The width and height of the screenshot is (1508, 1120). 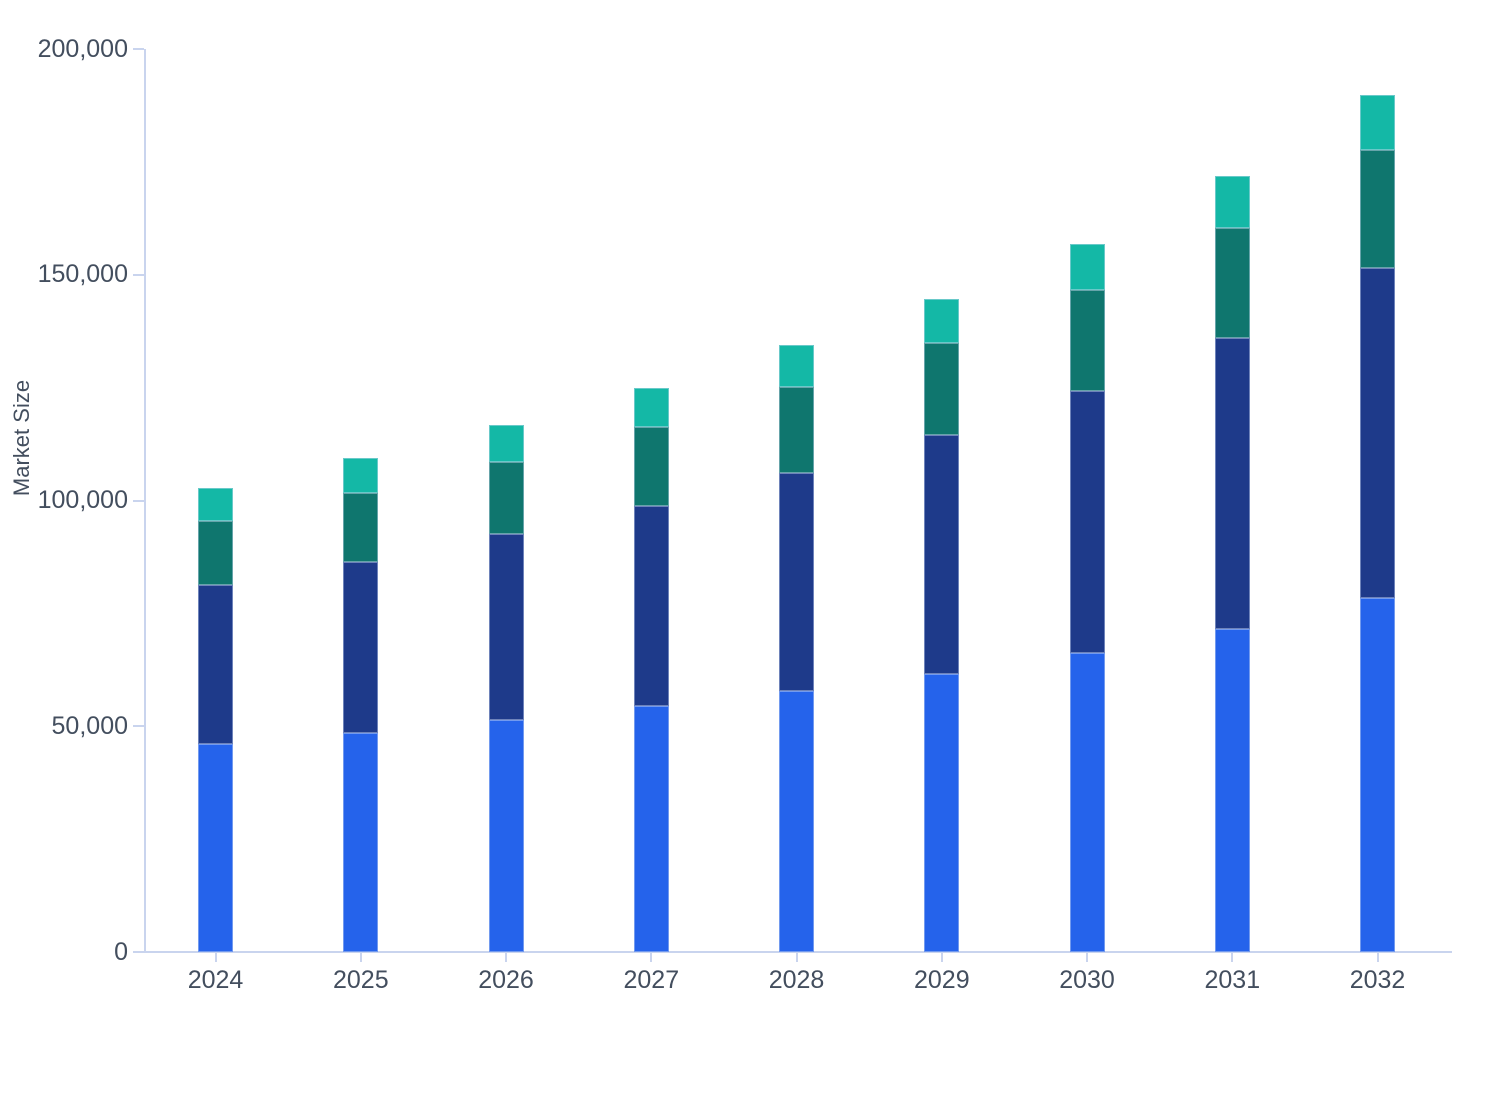 I want to click on bar-segment-2030-segment-teal, so click(x=1087, y=340).